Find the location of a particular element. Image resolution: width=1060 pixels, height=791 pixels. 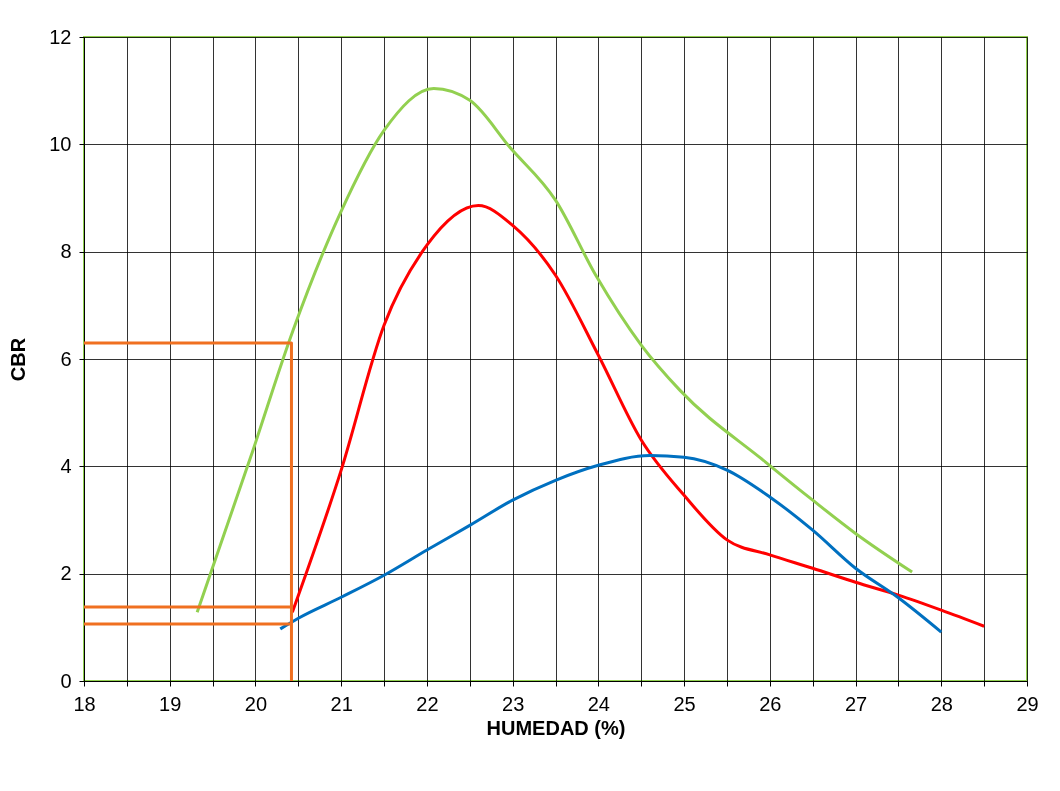

x-tick-label: 27 is located at coordinates (856, 703).